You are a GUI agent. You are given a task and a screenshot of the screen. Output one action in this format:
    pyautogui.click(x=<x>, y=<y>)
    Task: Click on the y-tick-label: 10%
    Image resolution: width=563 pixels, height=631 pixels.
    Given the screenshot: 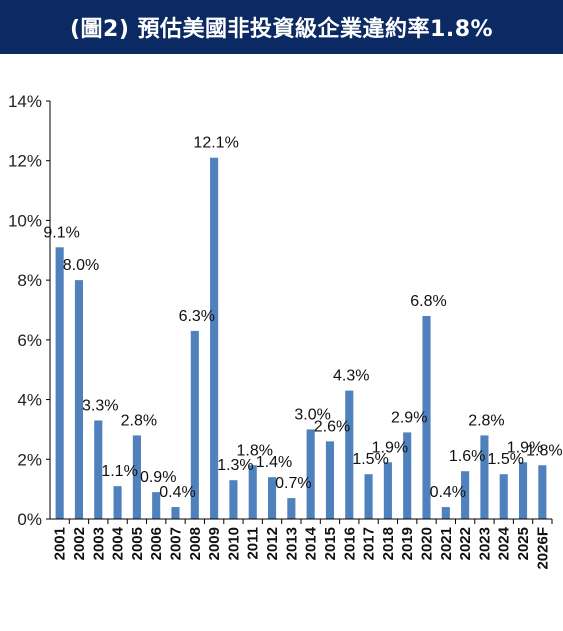 What is the action you would take?
    pyautogui.click(x=25, y=220)
    